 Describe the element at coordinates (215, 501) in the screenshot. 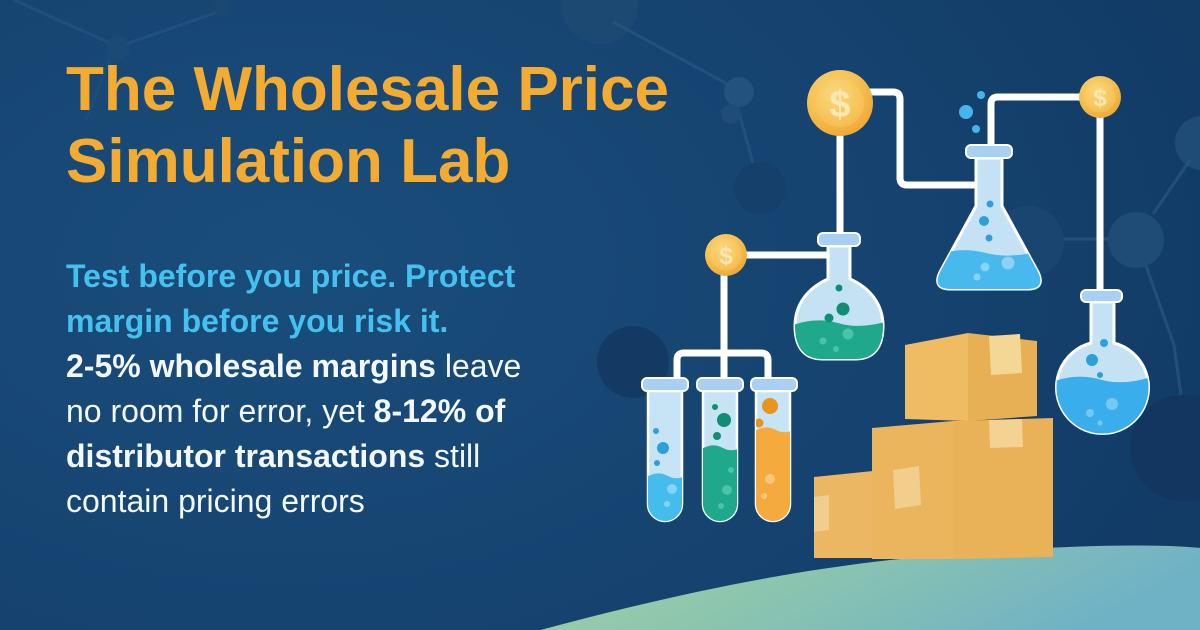

I see `body-run: contain pricing errors` at that location.